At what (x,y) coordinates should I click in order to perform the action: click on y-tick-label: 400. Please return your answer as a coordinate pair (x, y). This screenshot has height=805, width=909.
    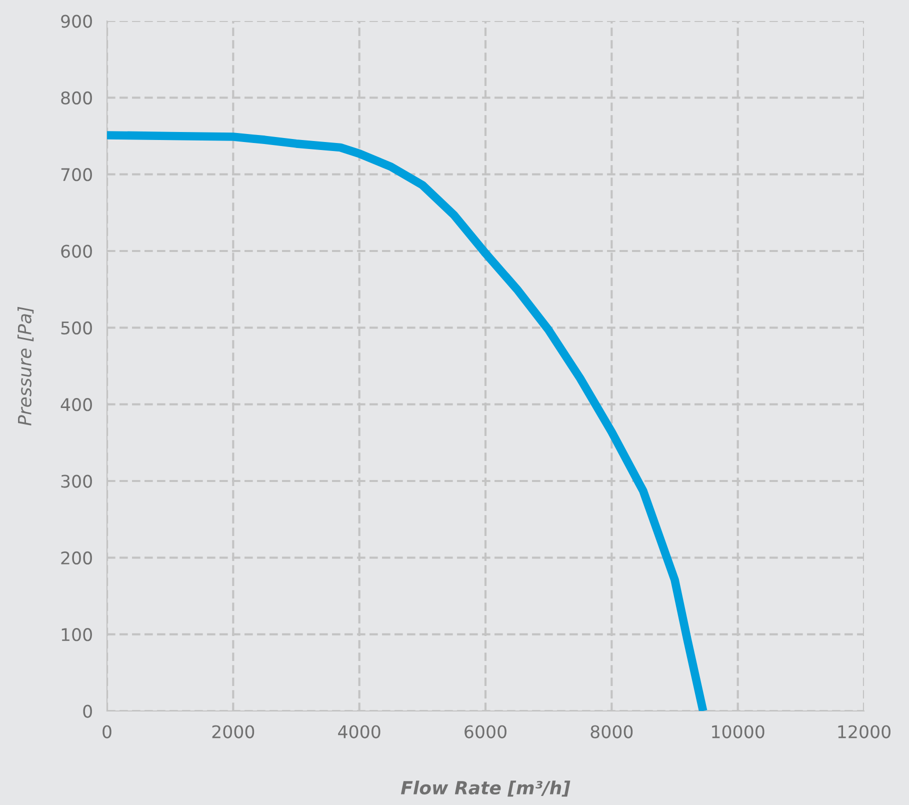
    Looking at the image, I should click on (76, 405).